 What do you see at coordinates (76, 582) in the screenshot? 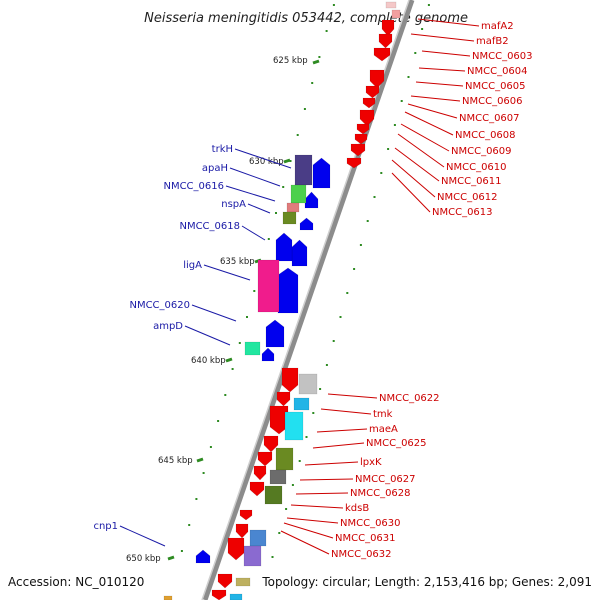
I see `accession-text: Accession: NC_010120` at bounding box center [76, 582].